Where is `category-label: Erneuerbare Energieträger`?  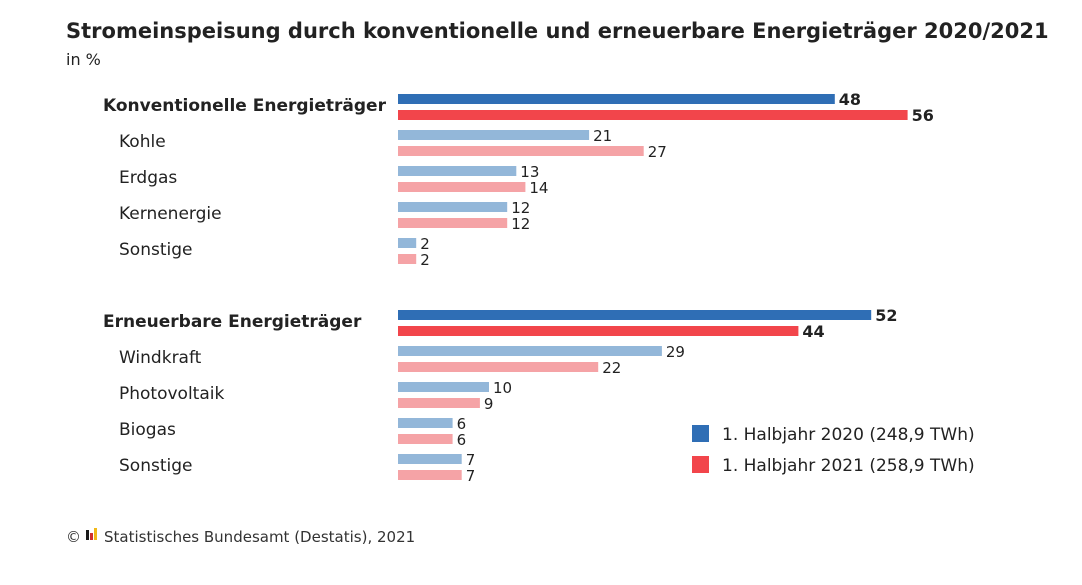 category-label: Erneuerbare Energieträger is located at coordinates (232, 322).